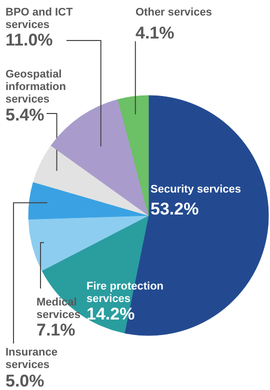 The height and width of the screenshot is (390, 270). I want to click on data-label: 4.1%, so click(155, 33).